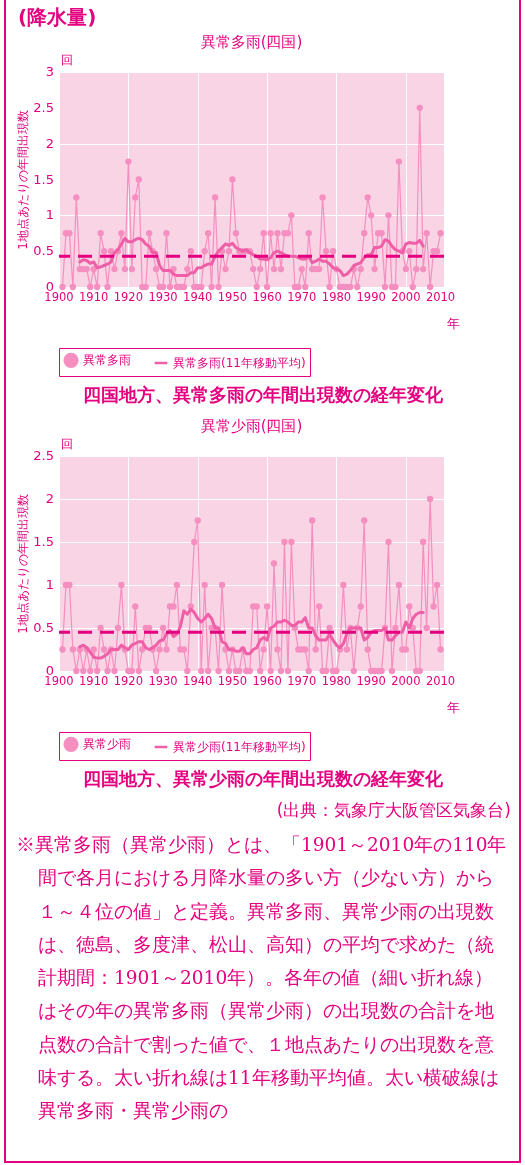  I want to click on text: (出典：気象庁大阪管区気象台), so click(393, 810).